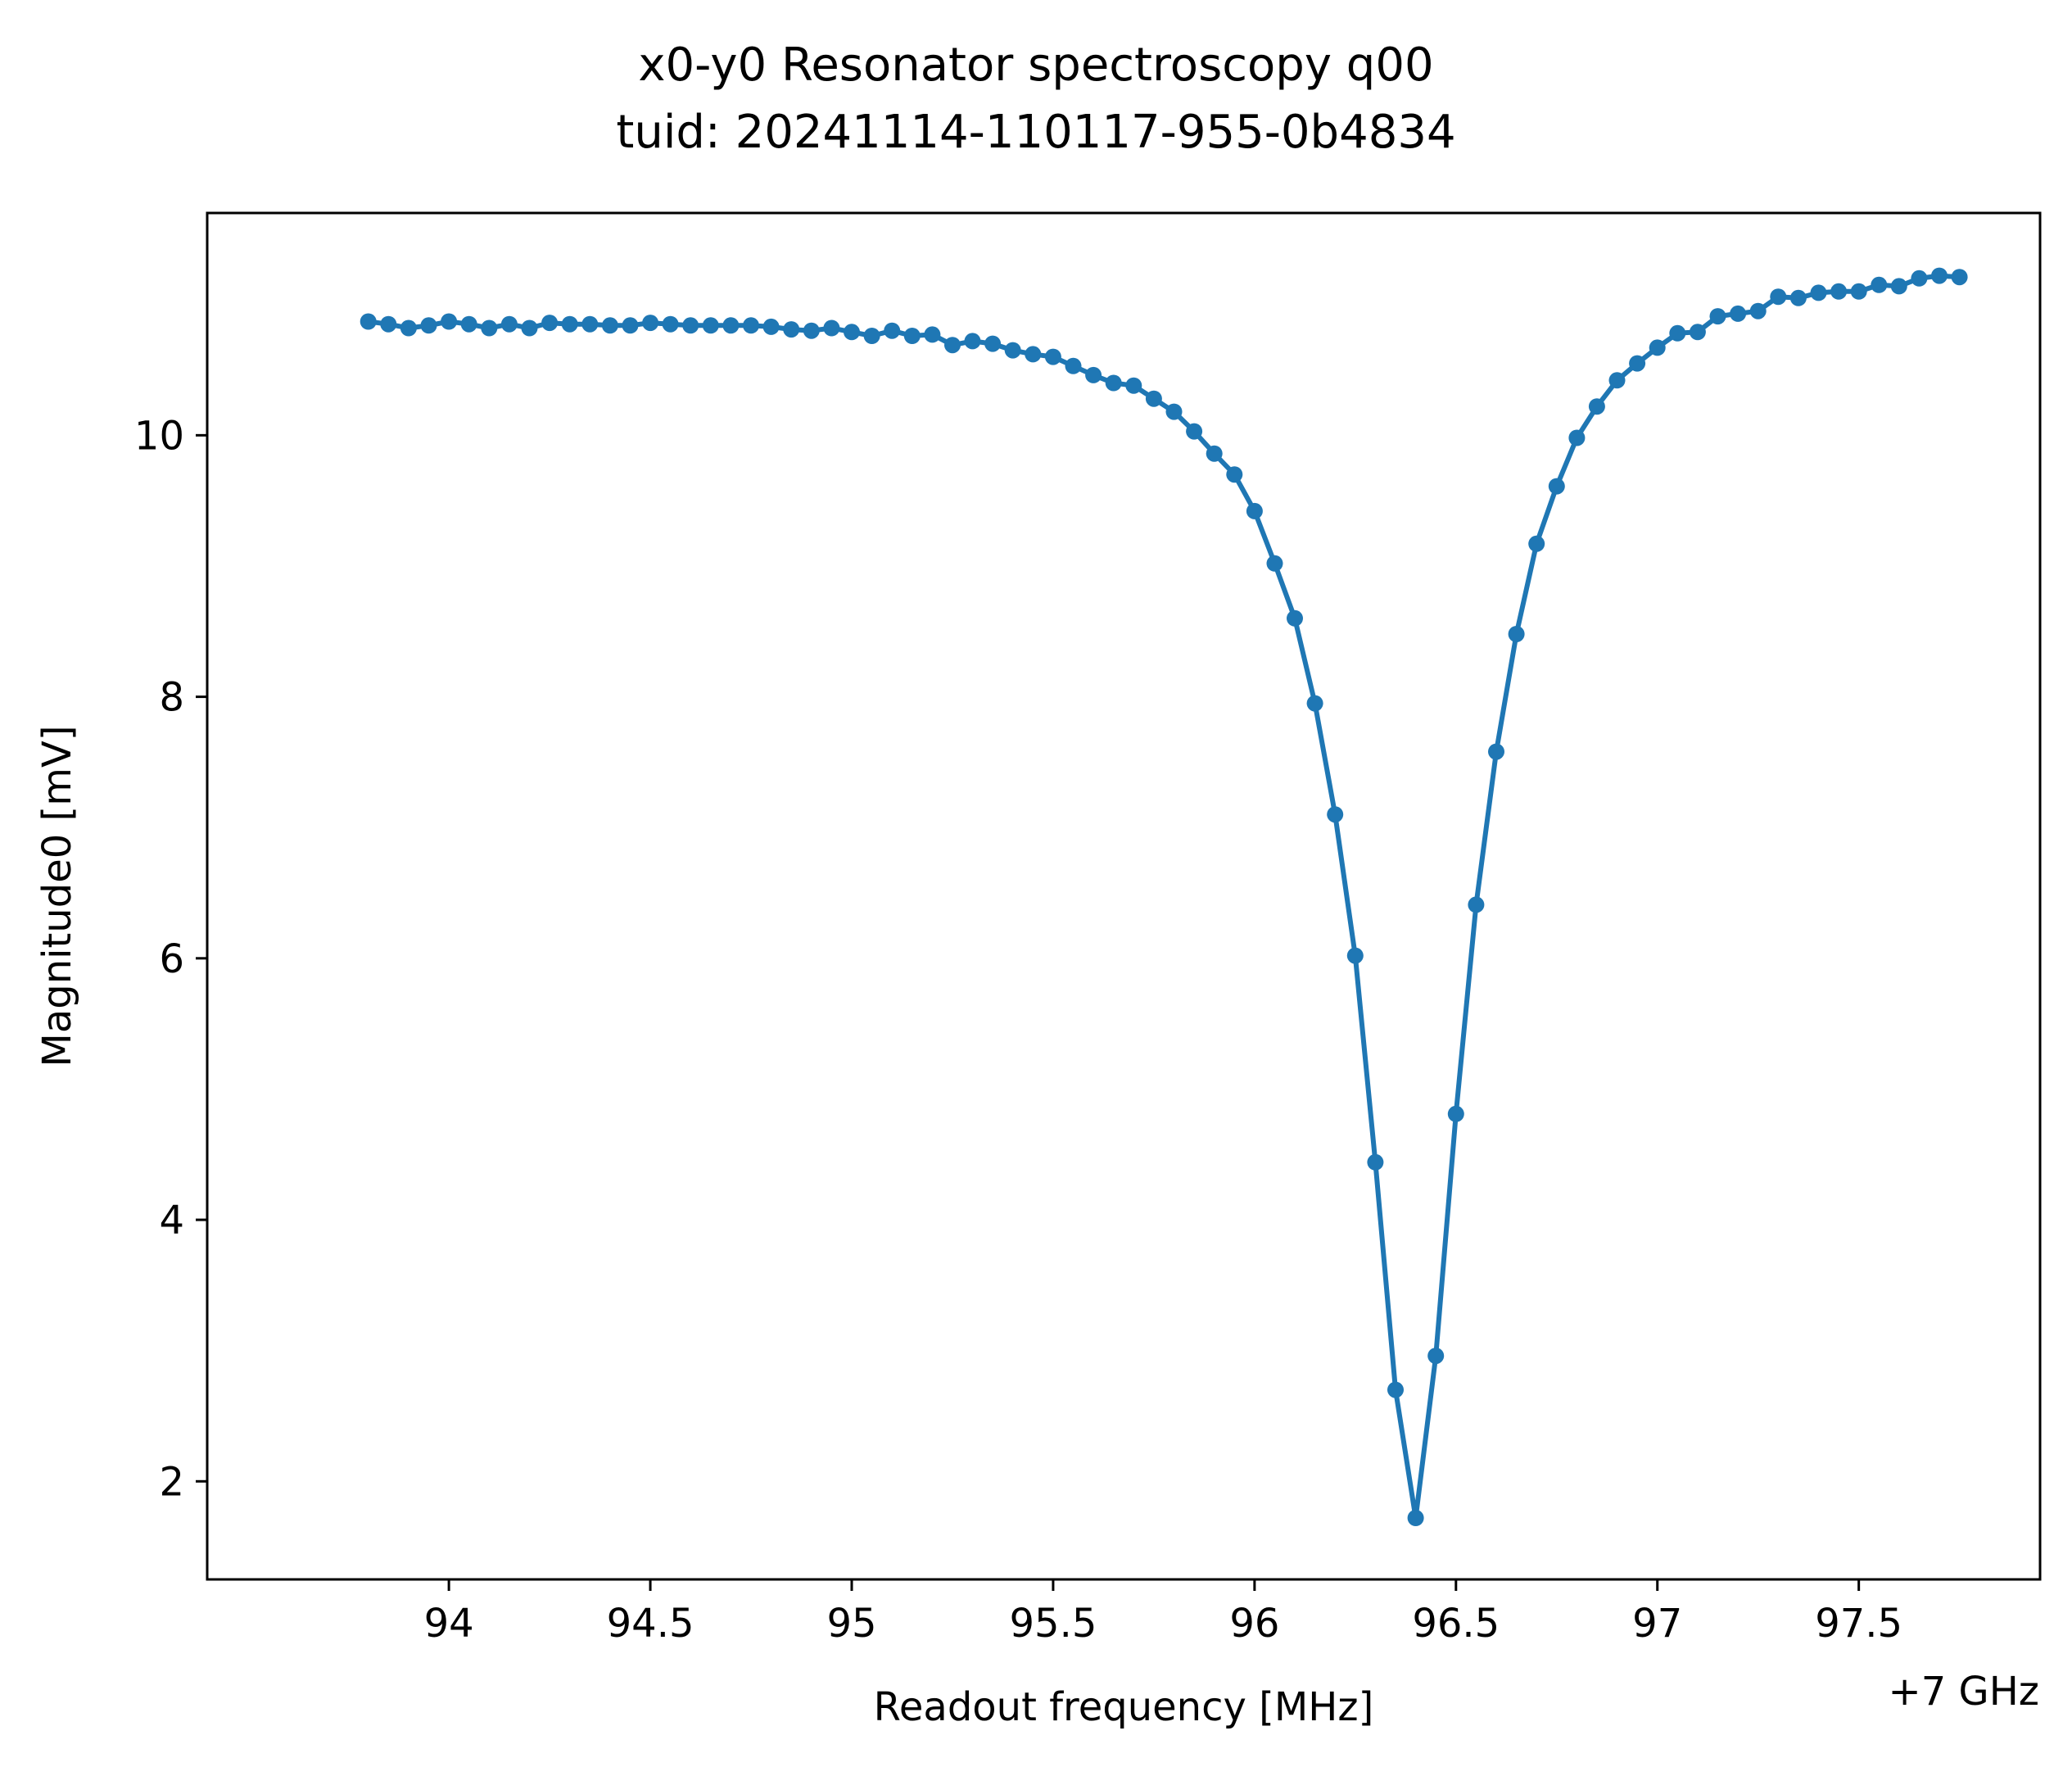 The image size is (2072, 1767). I want to click on y-tick-label: 2, so click(171, 1482).